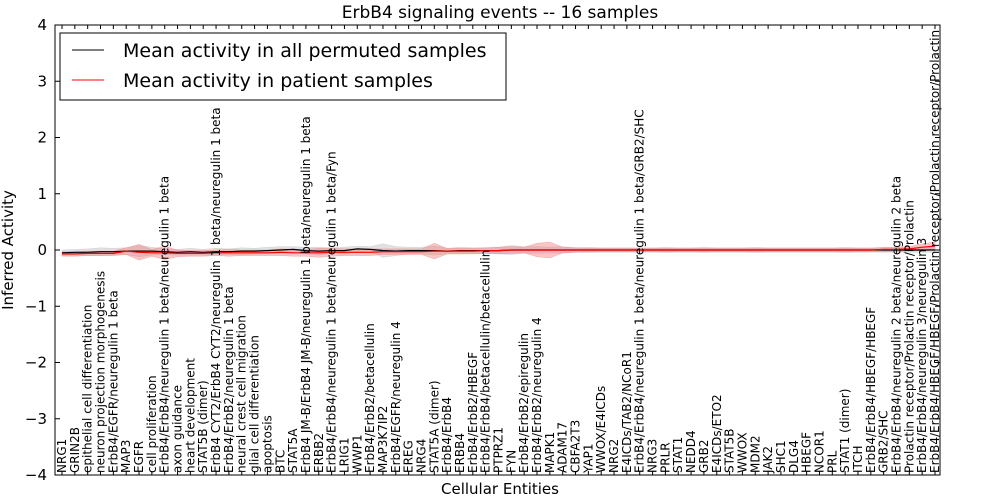 Image resolution: width=1000 pixels, height=500 pixels. I want to click on y-tick-label: −3, so click(36, 419).